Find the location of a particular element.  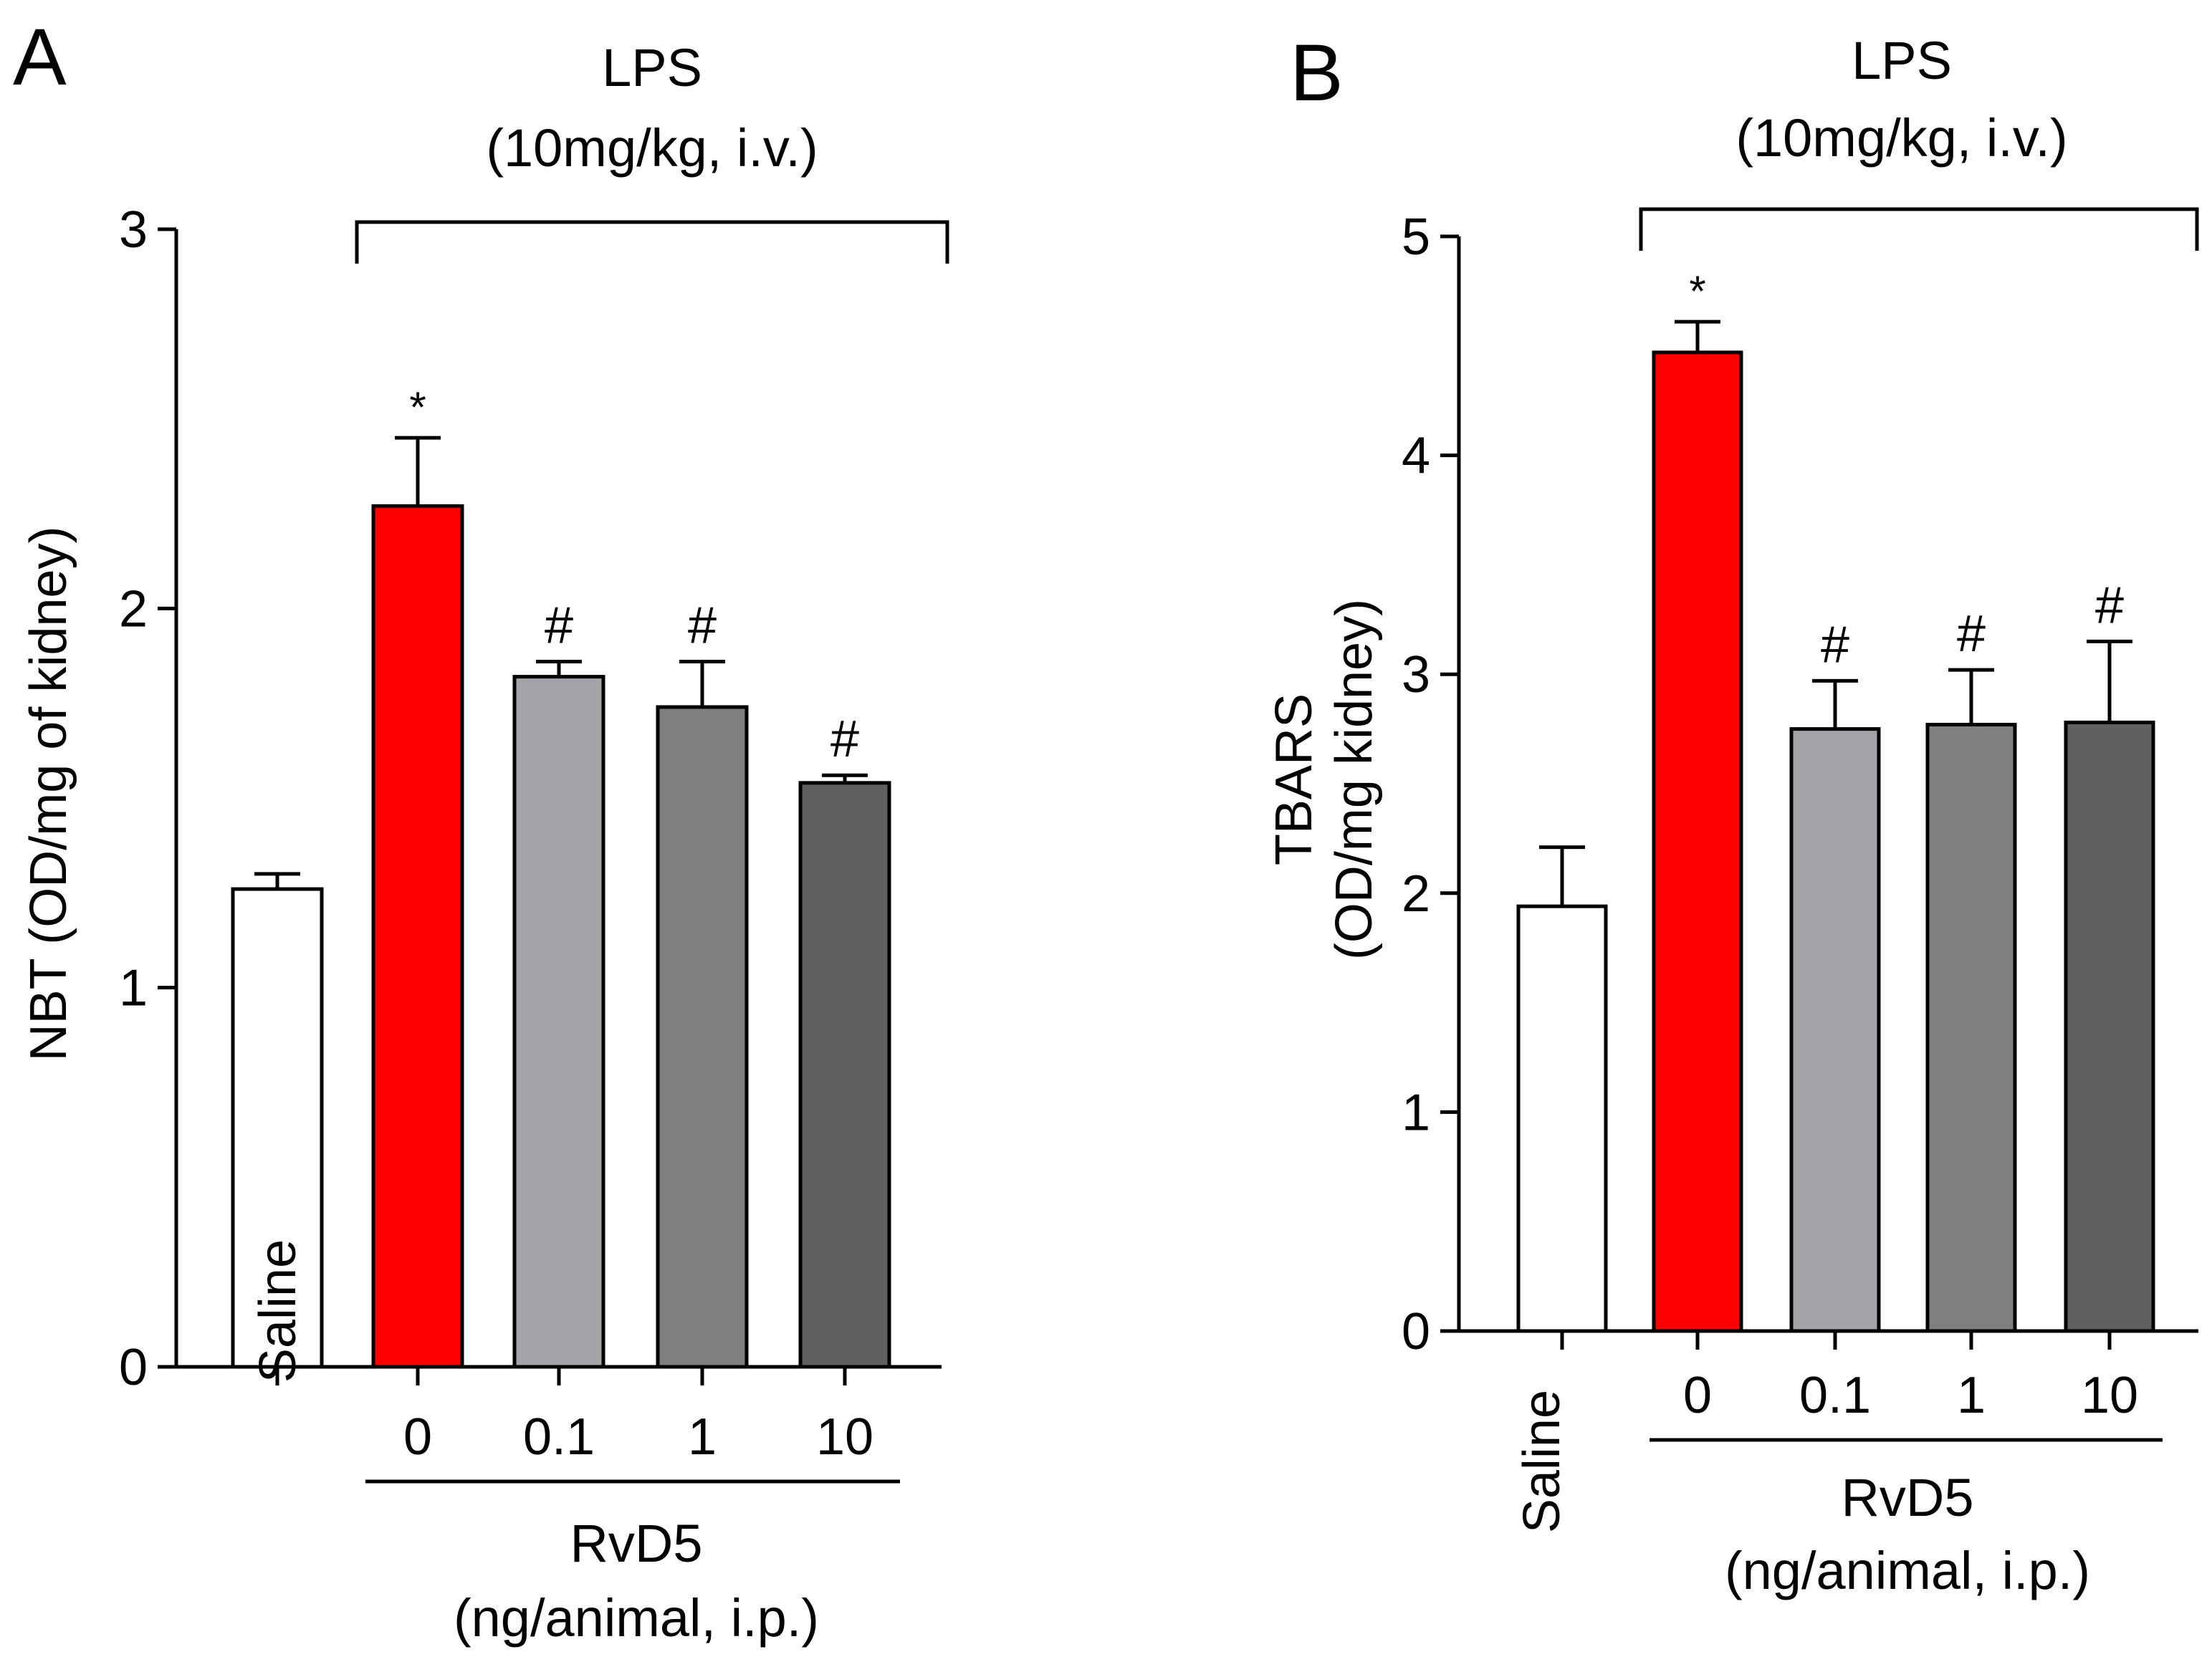

panel-b-y-tick-label: 5 is located at coordinates (1416, 237).